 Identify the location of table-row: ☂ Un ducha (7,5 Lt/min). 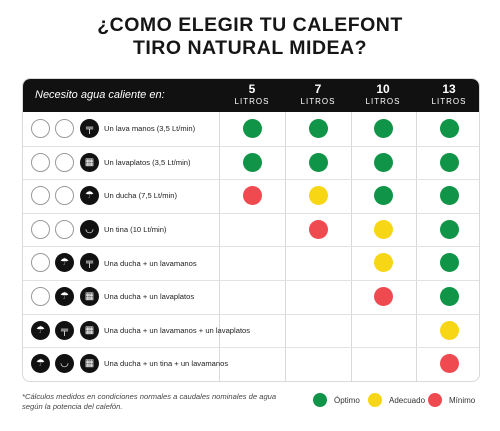
(251, 196).